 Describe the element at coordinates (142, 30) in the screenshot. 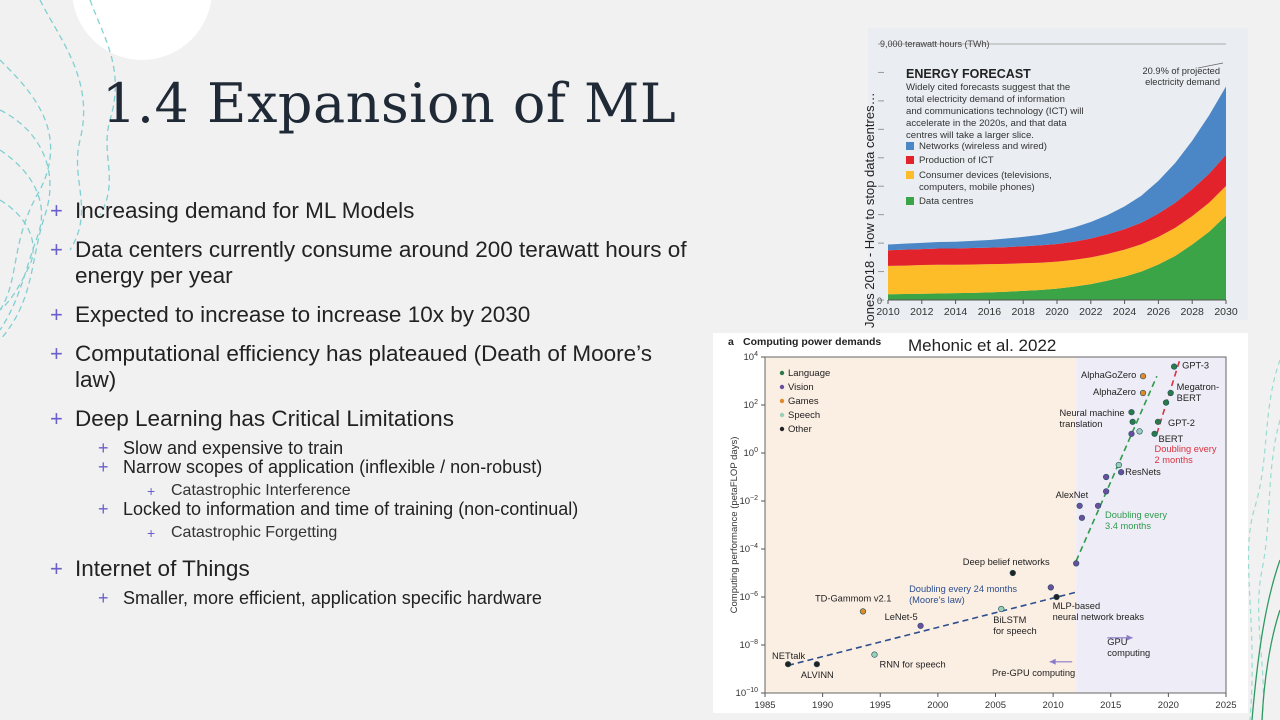

I see `decor-circle` at that location.